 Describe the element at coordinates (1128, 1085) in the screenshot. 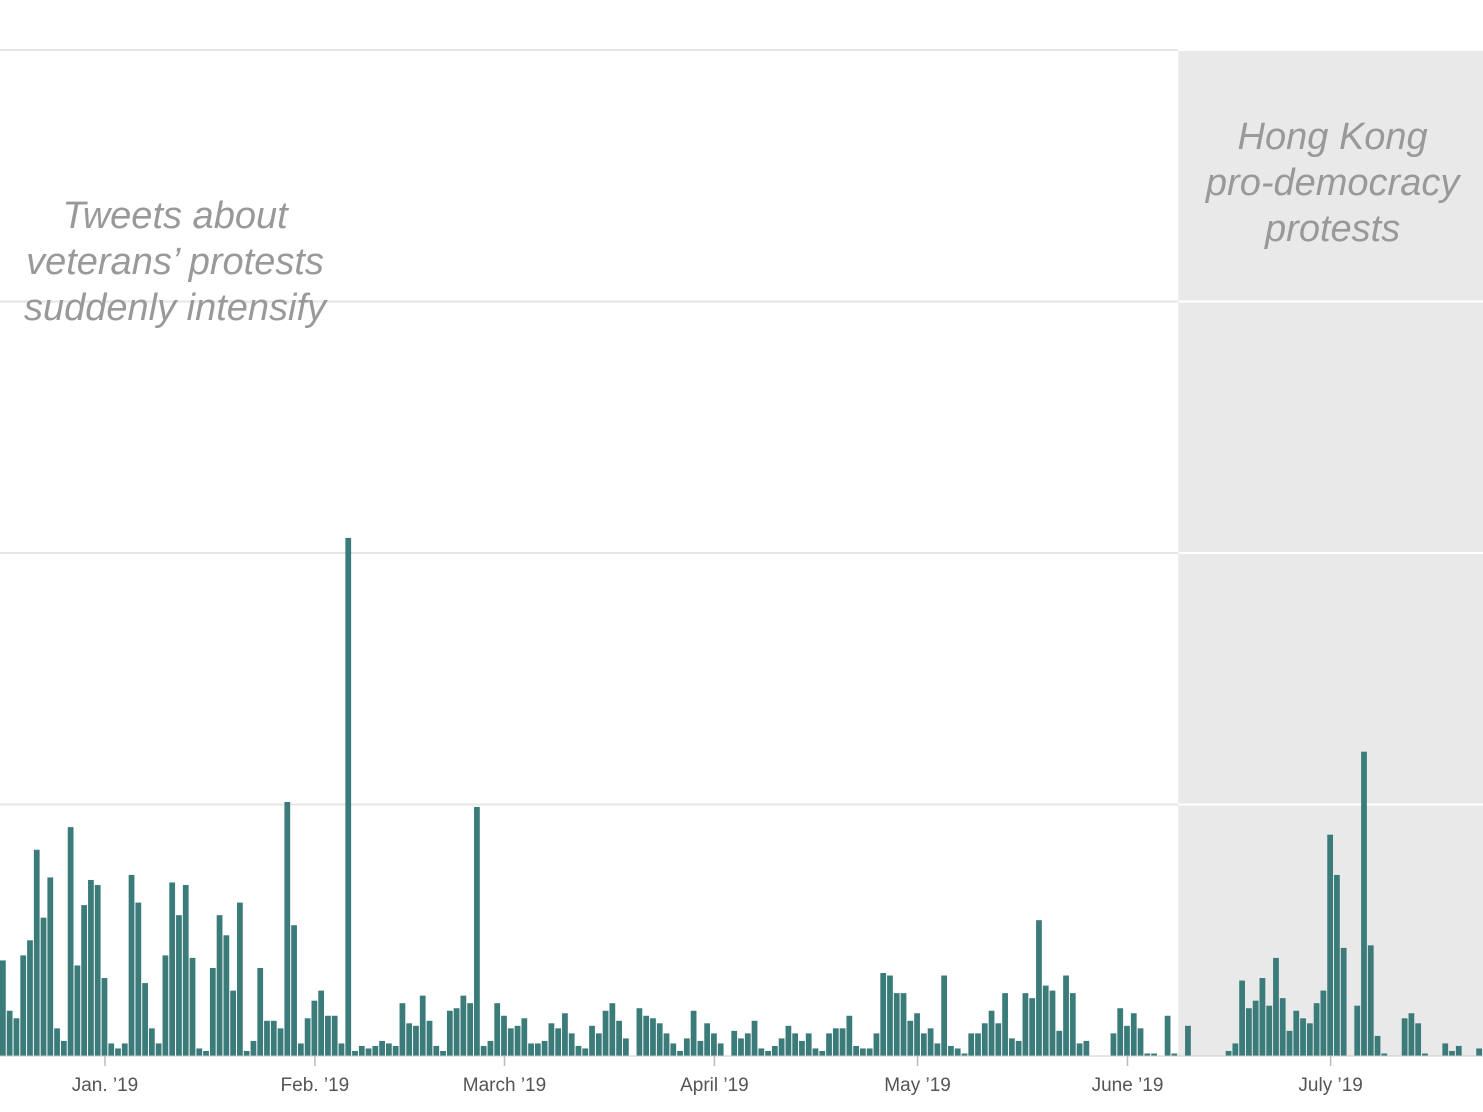

I see `x-tick-label: June ’19` at that location.